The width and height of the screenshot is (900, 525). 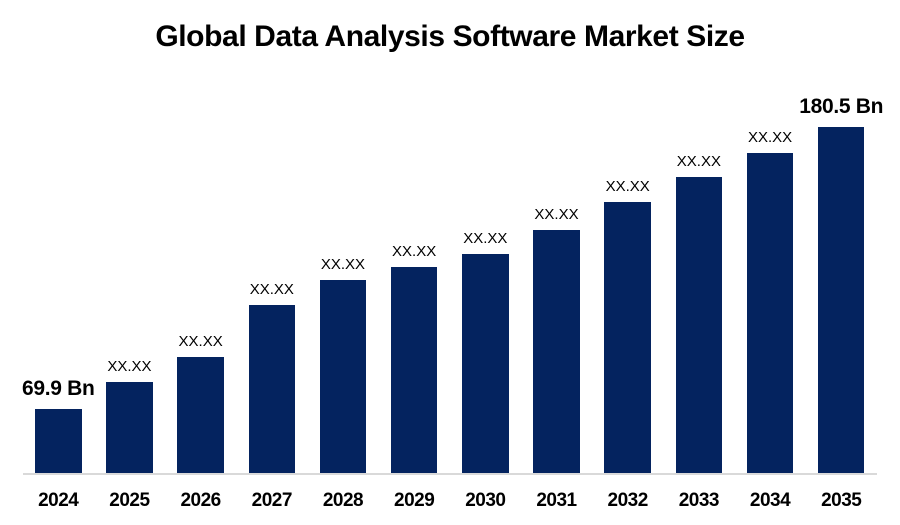 I want to click on bar-value-label-2031: XX.XX, so click(x=556, y=214).